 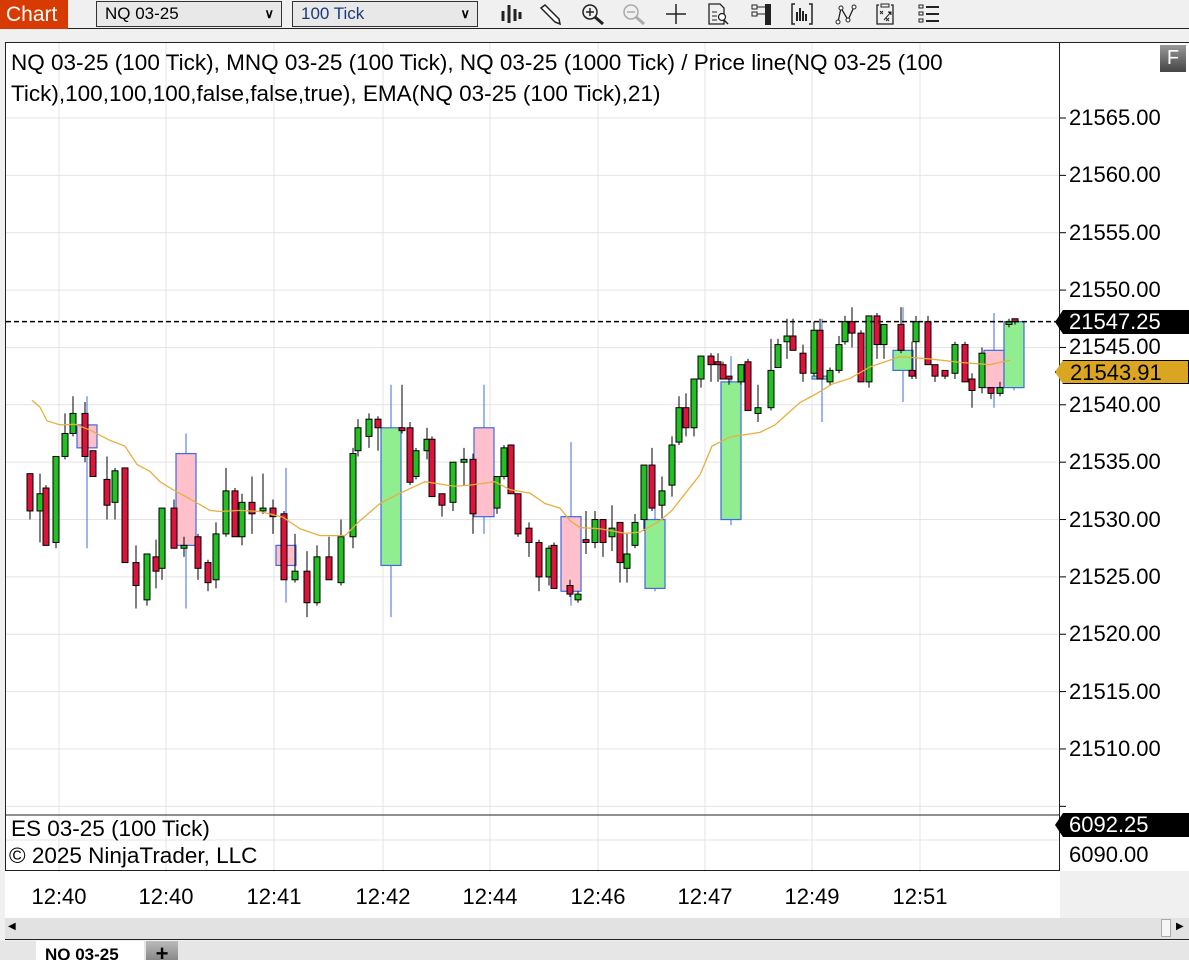 What do you see at coordinates (812, 896) in the screenshot?
I see `time-label: 12:49` at bounding box center [812, 896].